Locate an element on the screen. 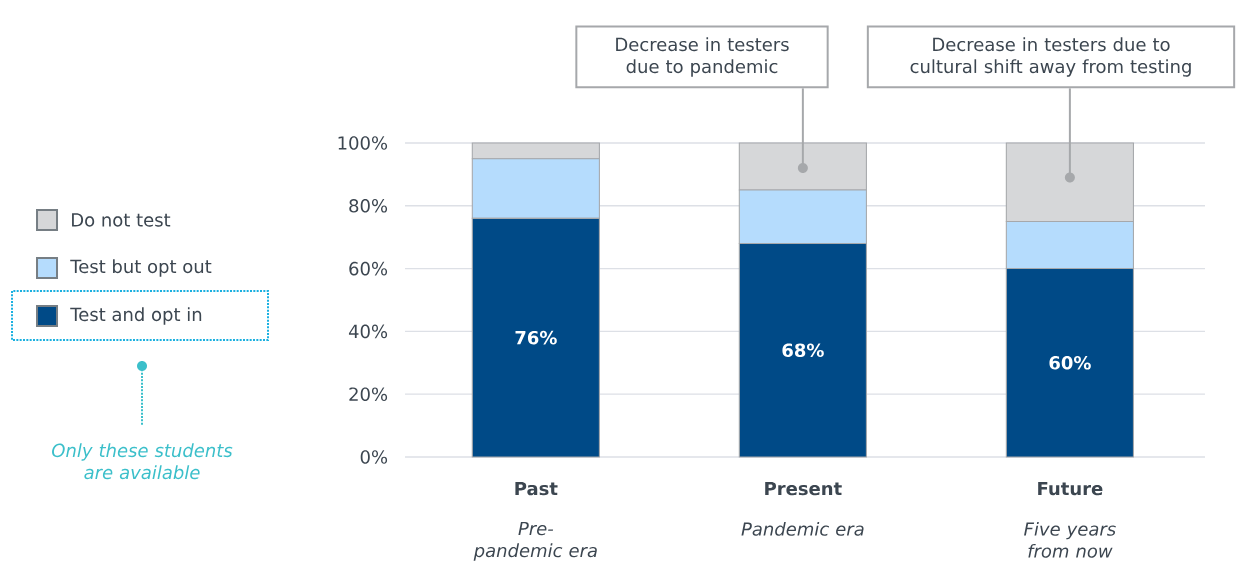 Image resolution: width=1247 pixels, height=567 pixels. annotation: Decrease in testers due to pandemic is located at coordinates (702, 57).